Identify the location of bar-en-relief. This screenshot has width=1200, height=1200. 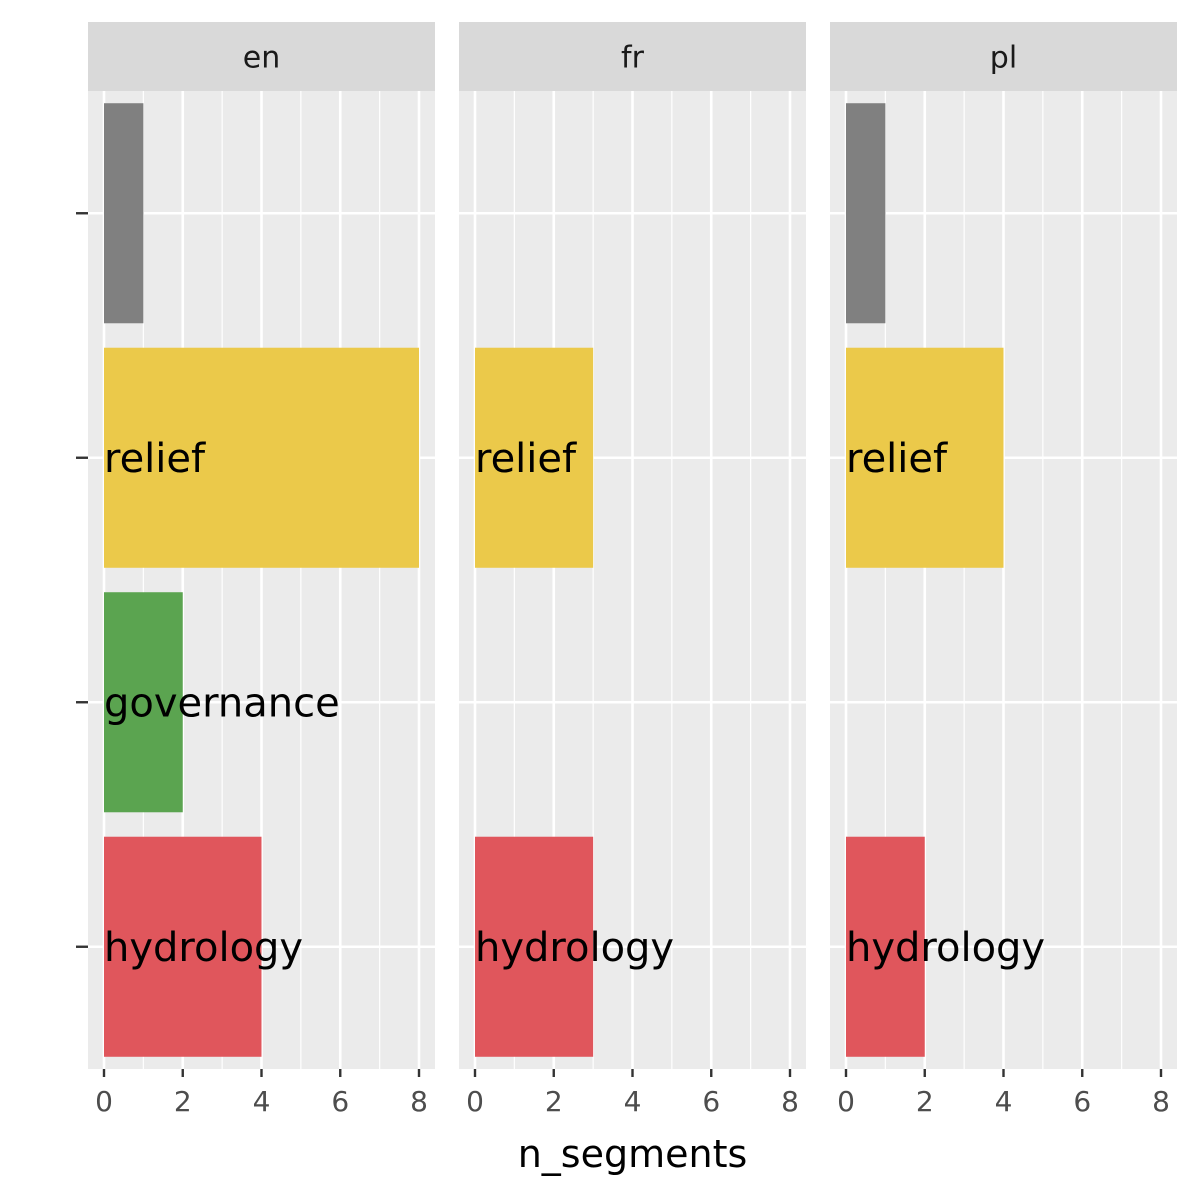
(261, 457).